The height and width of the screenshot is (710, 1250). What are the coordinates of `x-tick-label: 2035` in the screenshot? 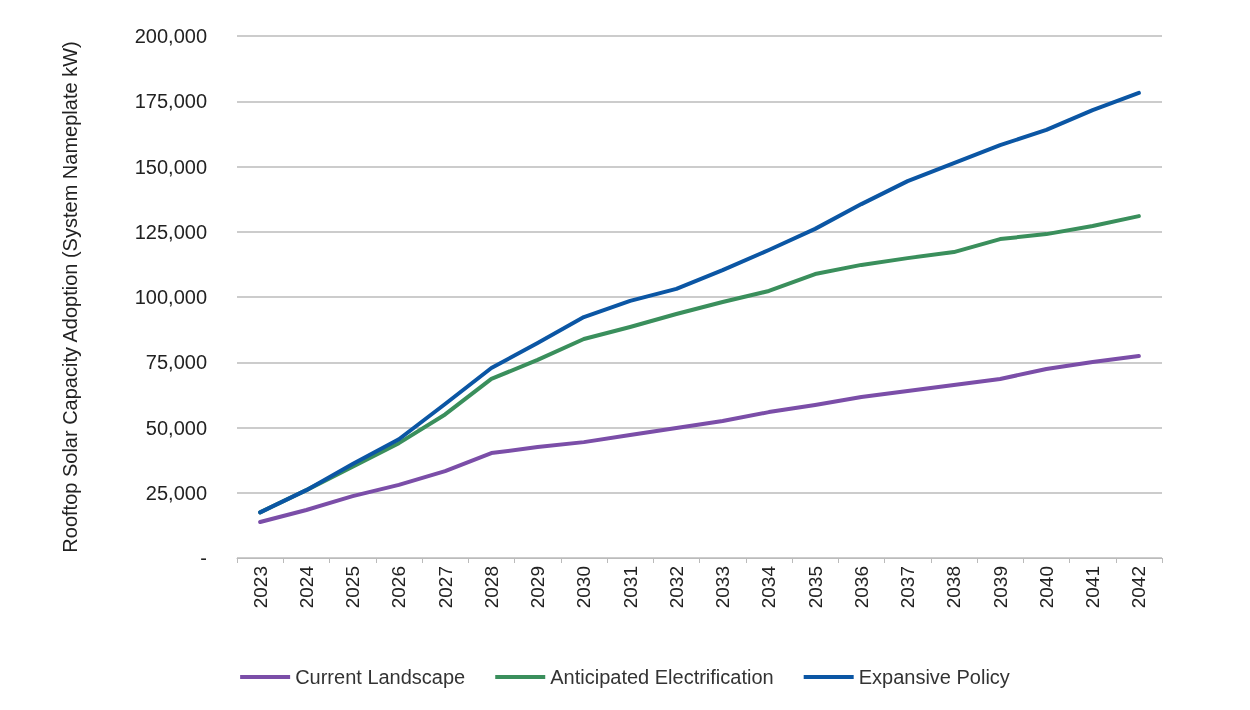 It's located at (815, 587).